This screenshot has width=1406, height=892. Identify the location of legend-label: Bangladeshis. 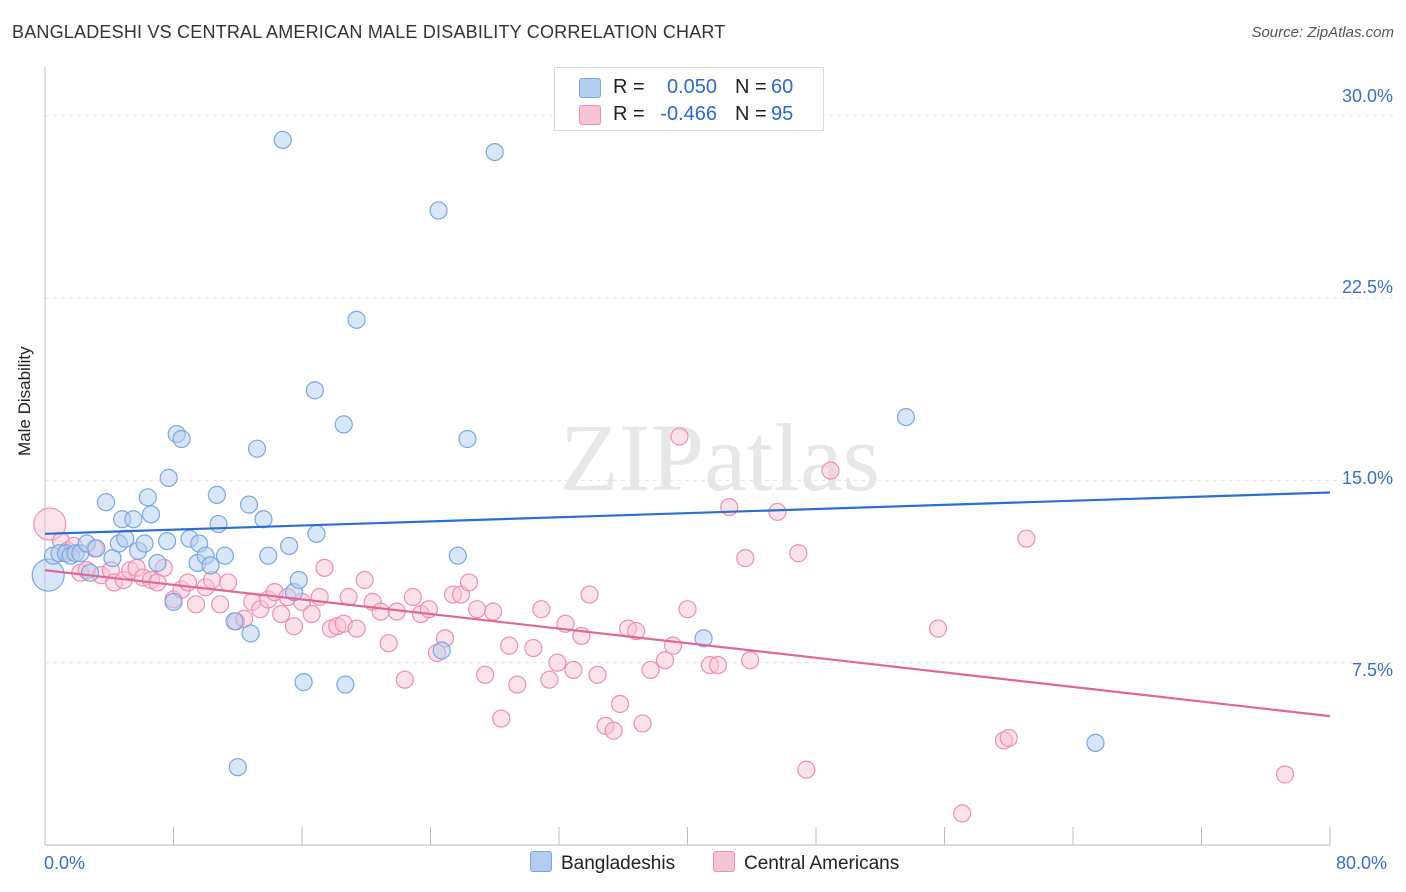
(618, 863).